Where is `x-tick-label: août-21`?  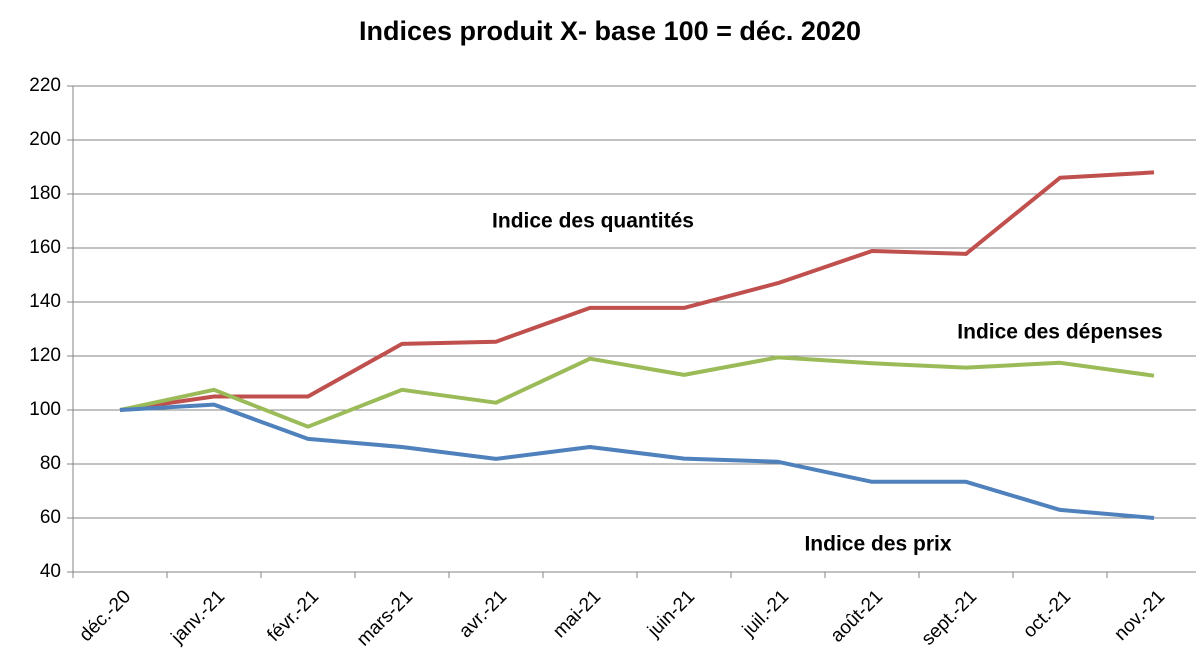 x-tick-label: août-21 is located at coordinates (857, 616).